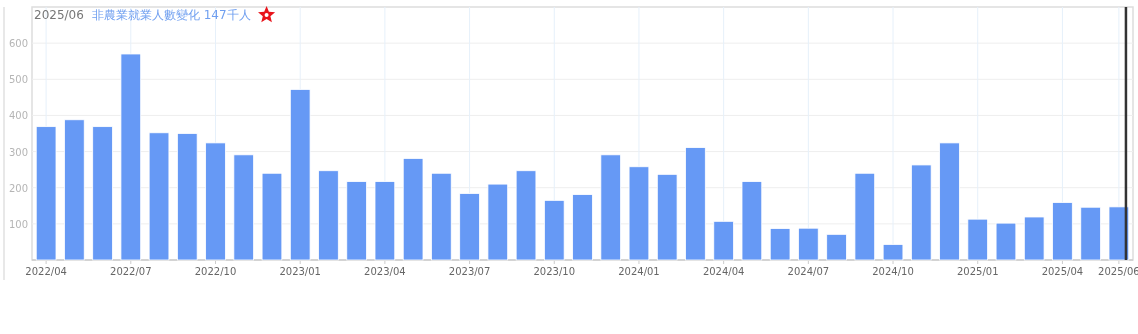 The height and width of the screenshot is (334, 1138). What do you see at coordinates (215, 271) in the screenshot?
I see `x-tick-label: 2022/10` at bounding box center [215, 271].